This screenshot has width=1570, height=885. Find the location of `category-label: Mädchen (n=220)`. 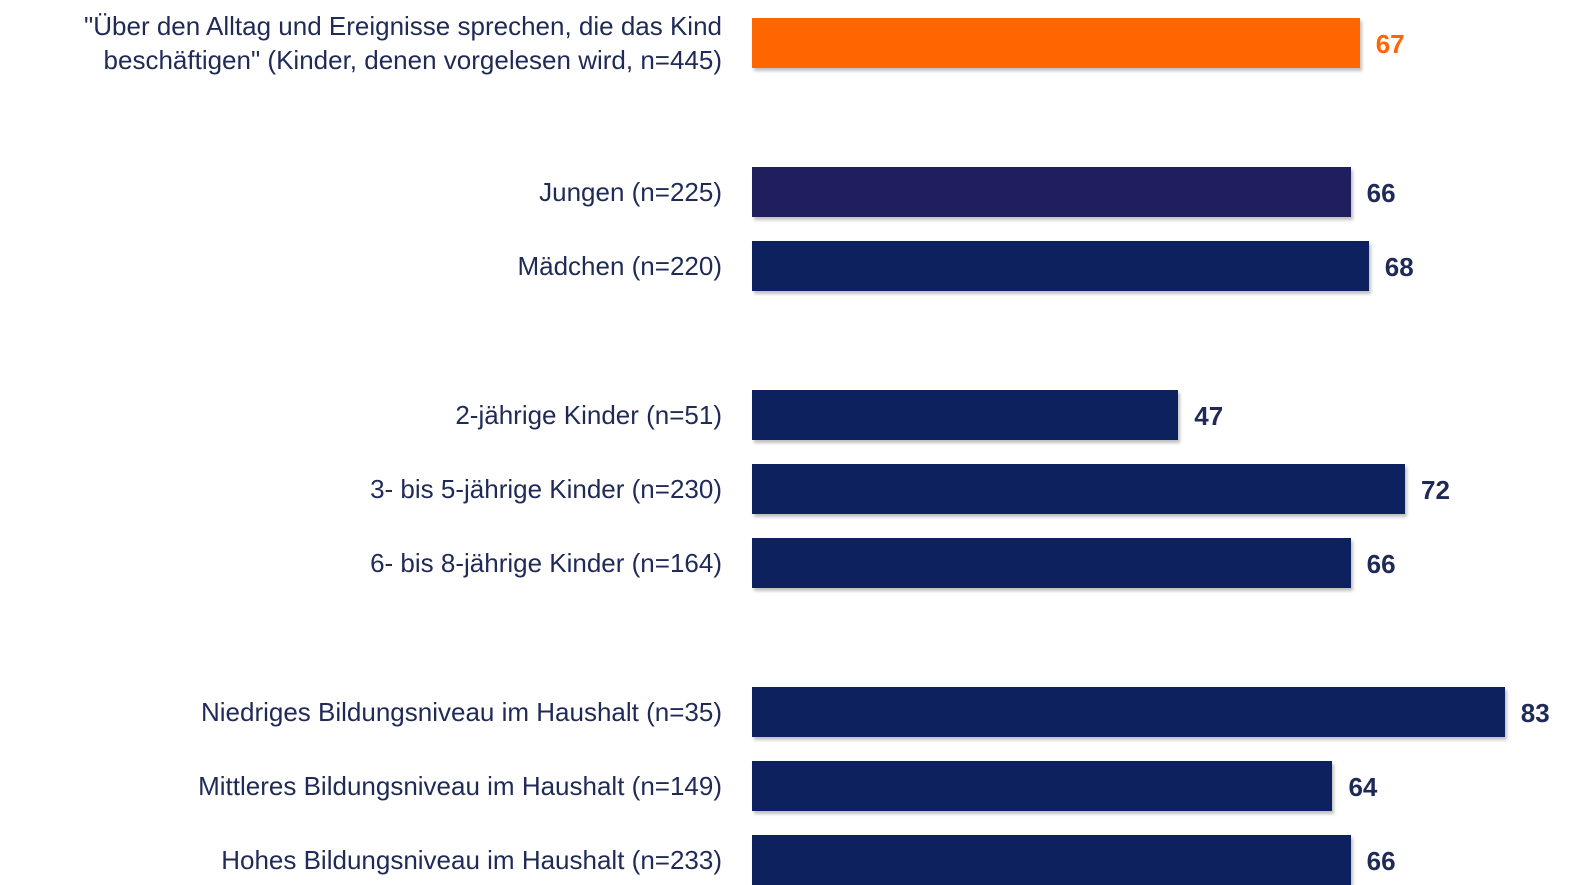

category-label: Mädchen (n=220) is located at coordinates (619, 265).